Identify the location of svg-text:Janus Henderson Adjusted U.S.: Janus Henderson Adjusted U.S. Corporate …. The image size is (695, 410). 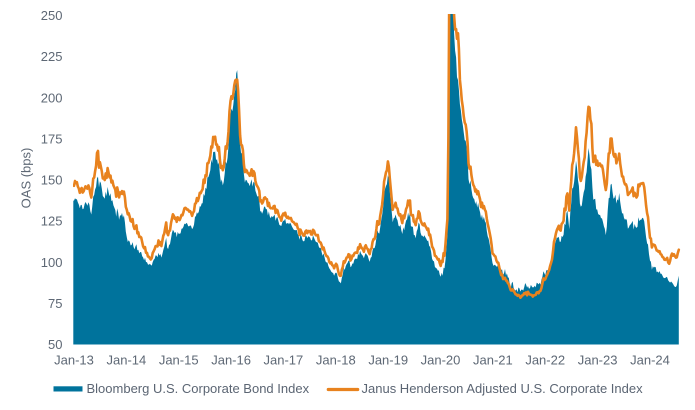
(503, 388).